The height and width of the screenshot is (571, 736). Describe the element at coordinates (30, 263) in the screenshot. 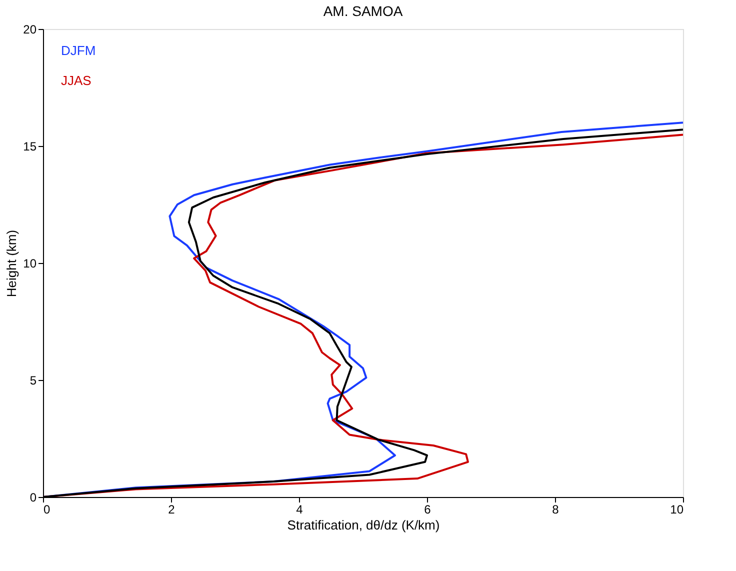

I see `y-tick-label: 10` at that location.